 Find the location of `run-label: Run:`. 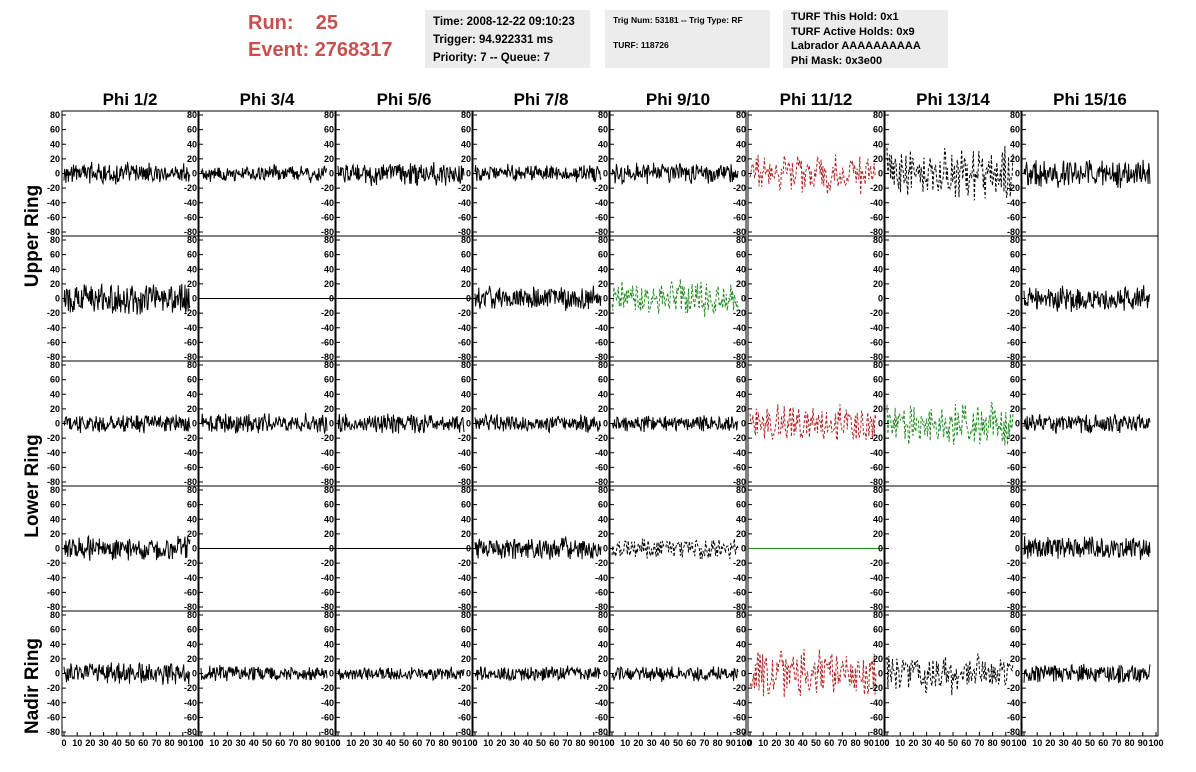

run-label: Run: is located at coordinates (271, 23).